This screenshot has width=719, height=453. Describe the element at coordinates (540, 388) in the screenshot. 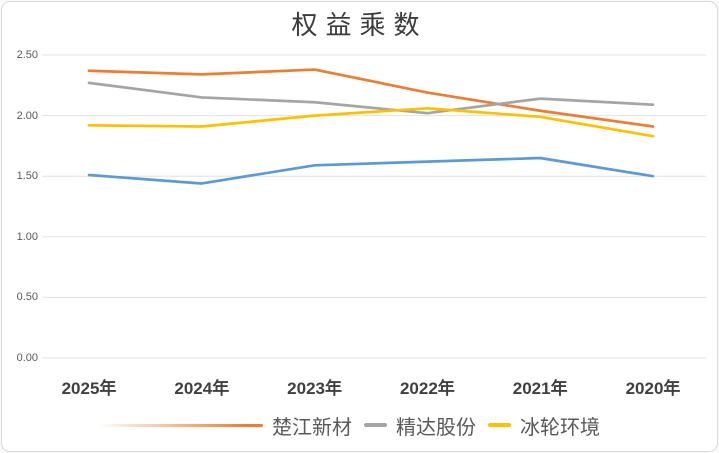

I see `x-axis-tick-label: 2021年` at that location.